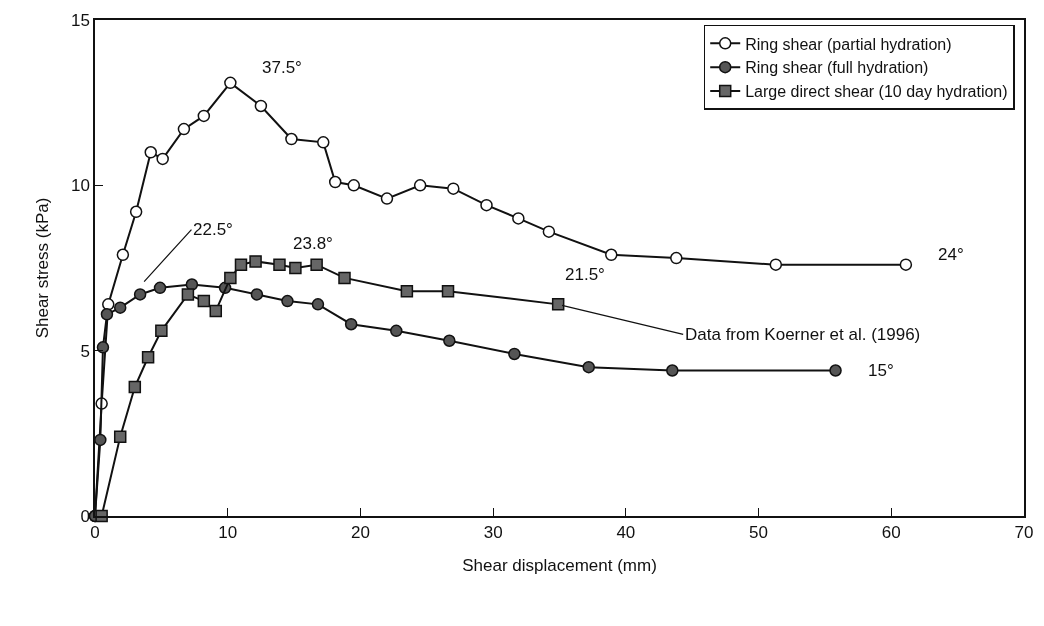  Describe the element at coordinates (803, 334) in the screenshot. I see `annotation: Data from Koerner et al. (1996)` at that location.